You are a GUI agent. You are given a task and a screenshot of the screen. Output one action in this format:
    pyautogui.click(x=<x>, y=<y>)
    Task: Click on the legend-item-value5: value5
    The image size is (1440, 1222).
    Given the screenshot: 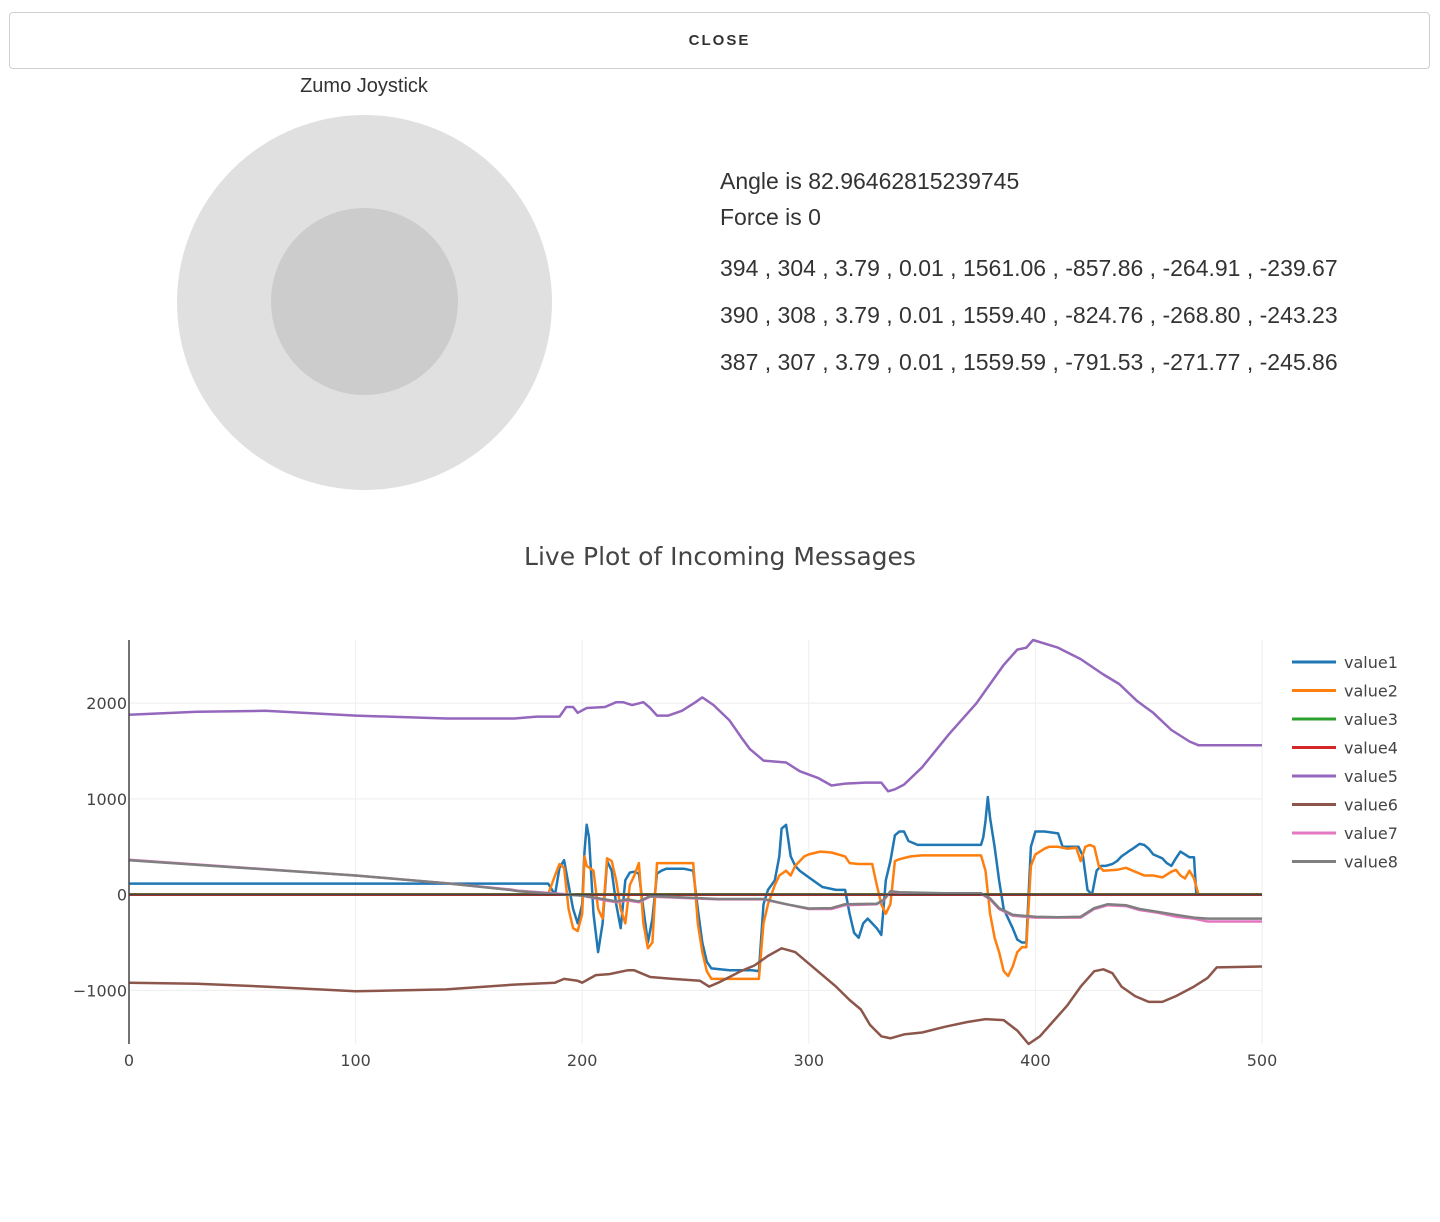 What is the action you would take?
    pyautogui.click(x=1345, y=776)
    